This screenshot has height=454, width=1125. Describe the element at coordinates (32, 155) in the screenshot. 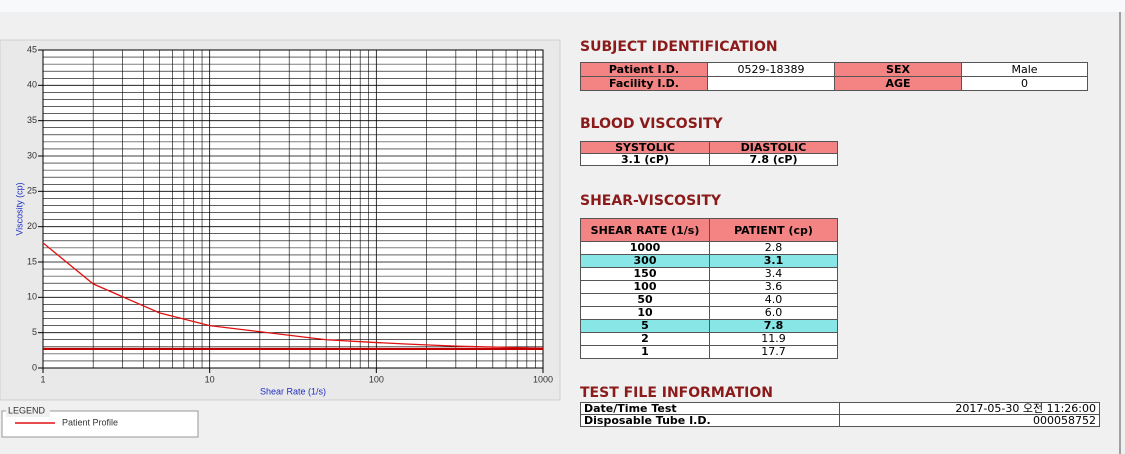

I see `y-tick-label: 30` at that location.